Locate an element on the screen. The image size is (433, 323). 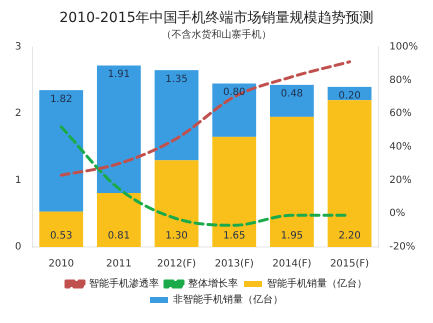
y2-tick-label: 100% is located at coordinates (403, 46).